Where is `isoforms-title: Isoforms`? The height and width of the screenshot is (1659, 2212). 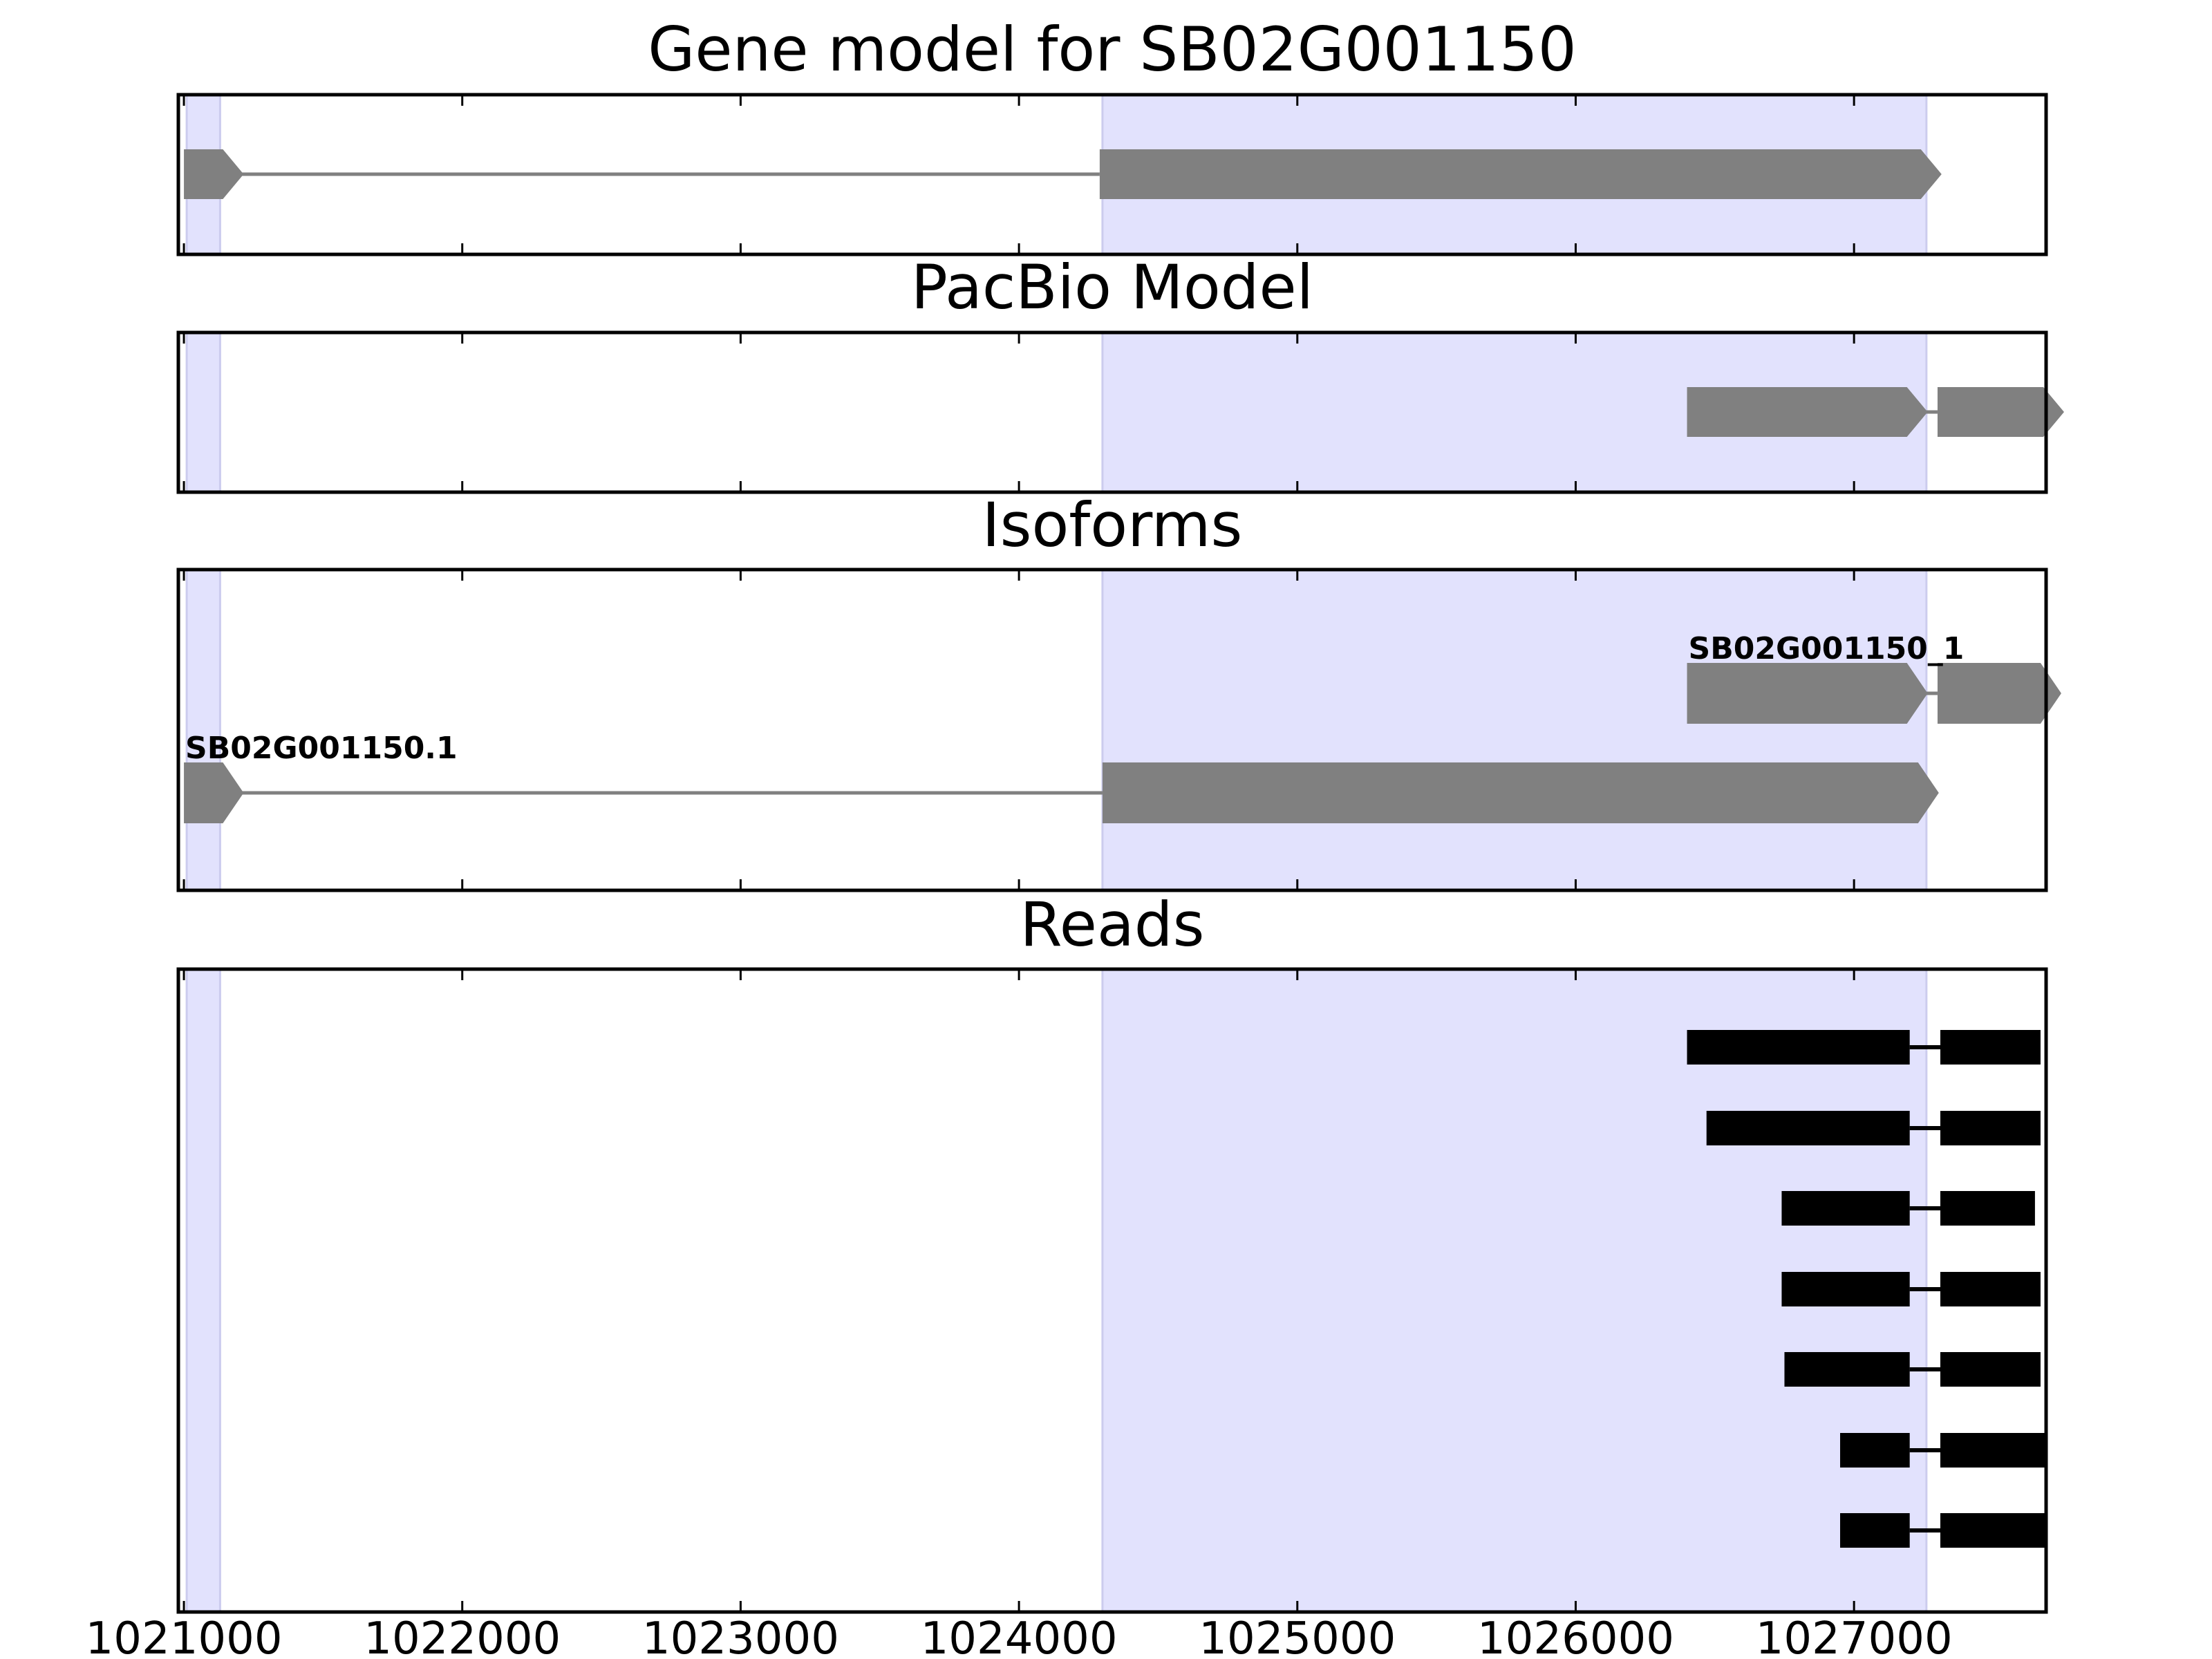 isoforms-title: Isoforms is located at coordinates (1112, 525).